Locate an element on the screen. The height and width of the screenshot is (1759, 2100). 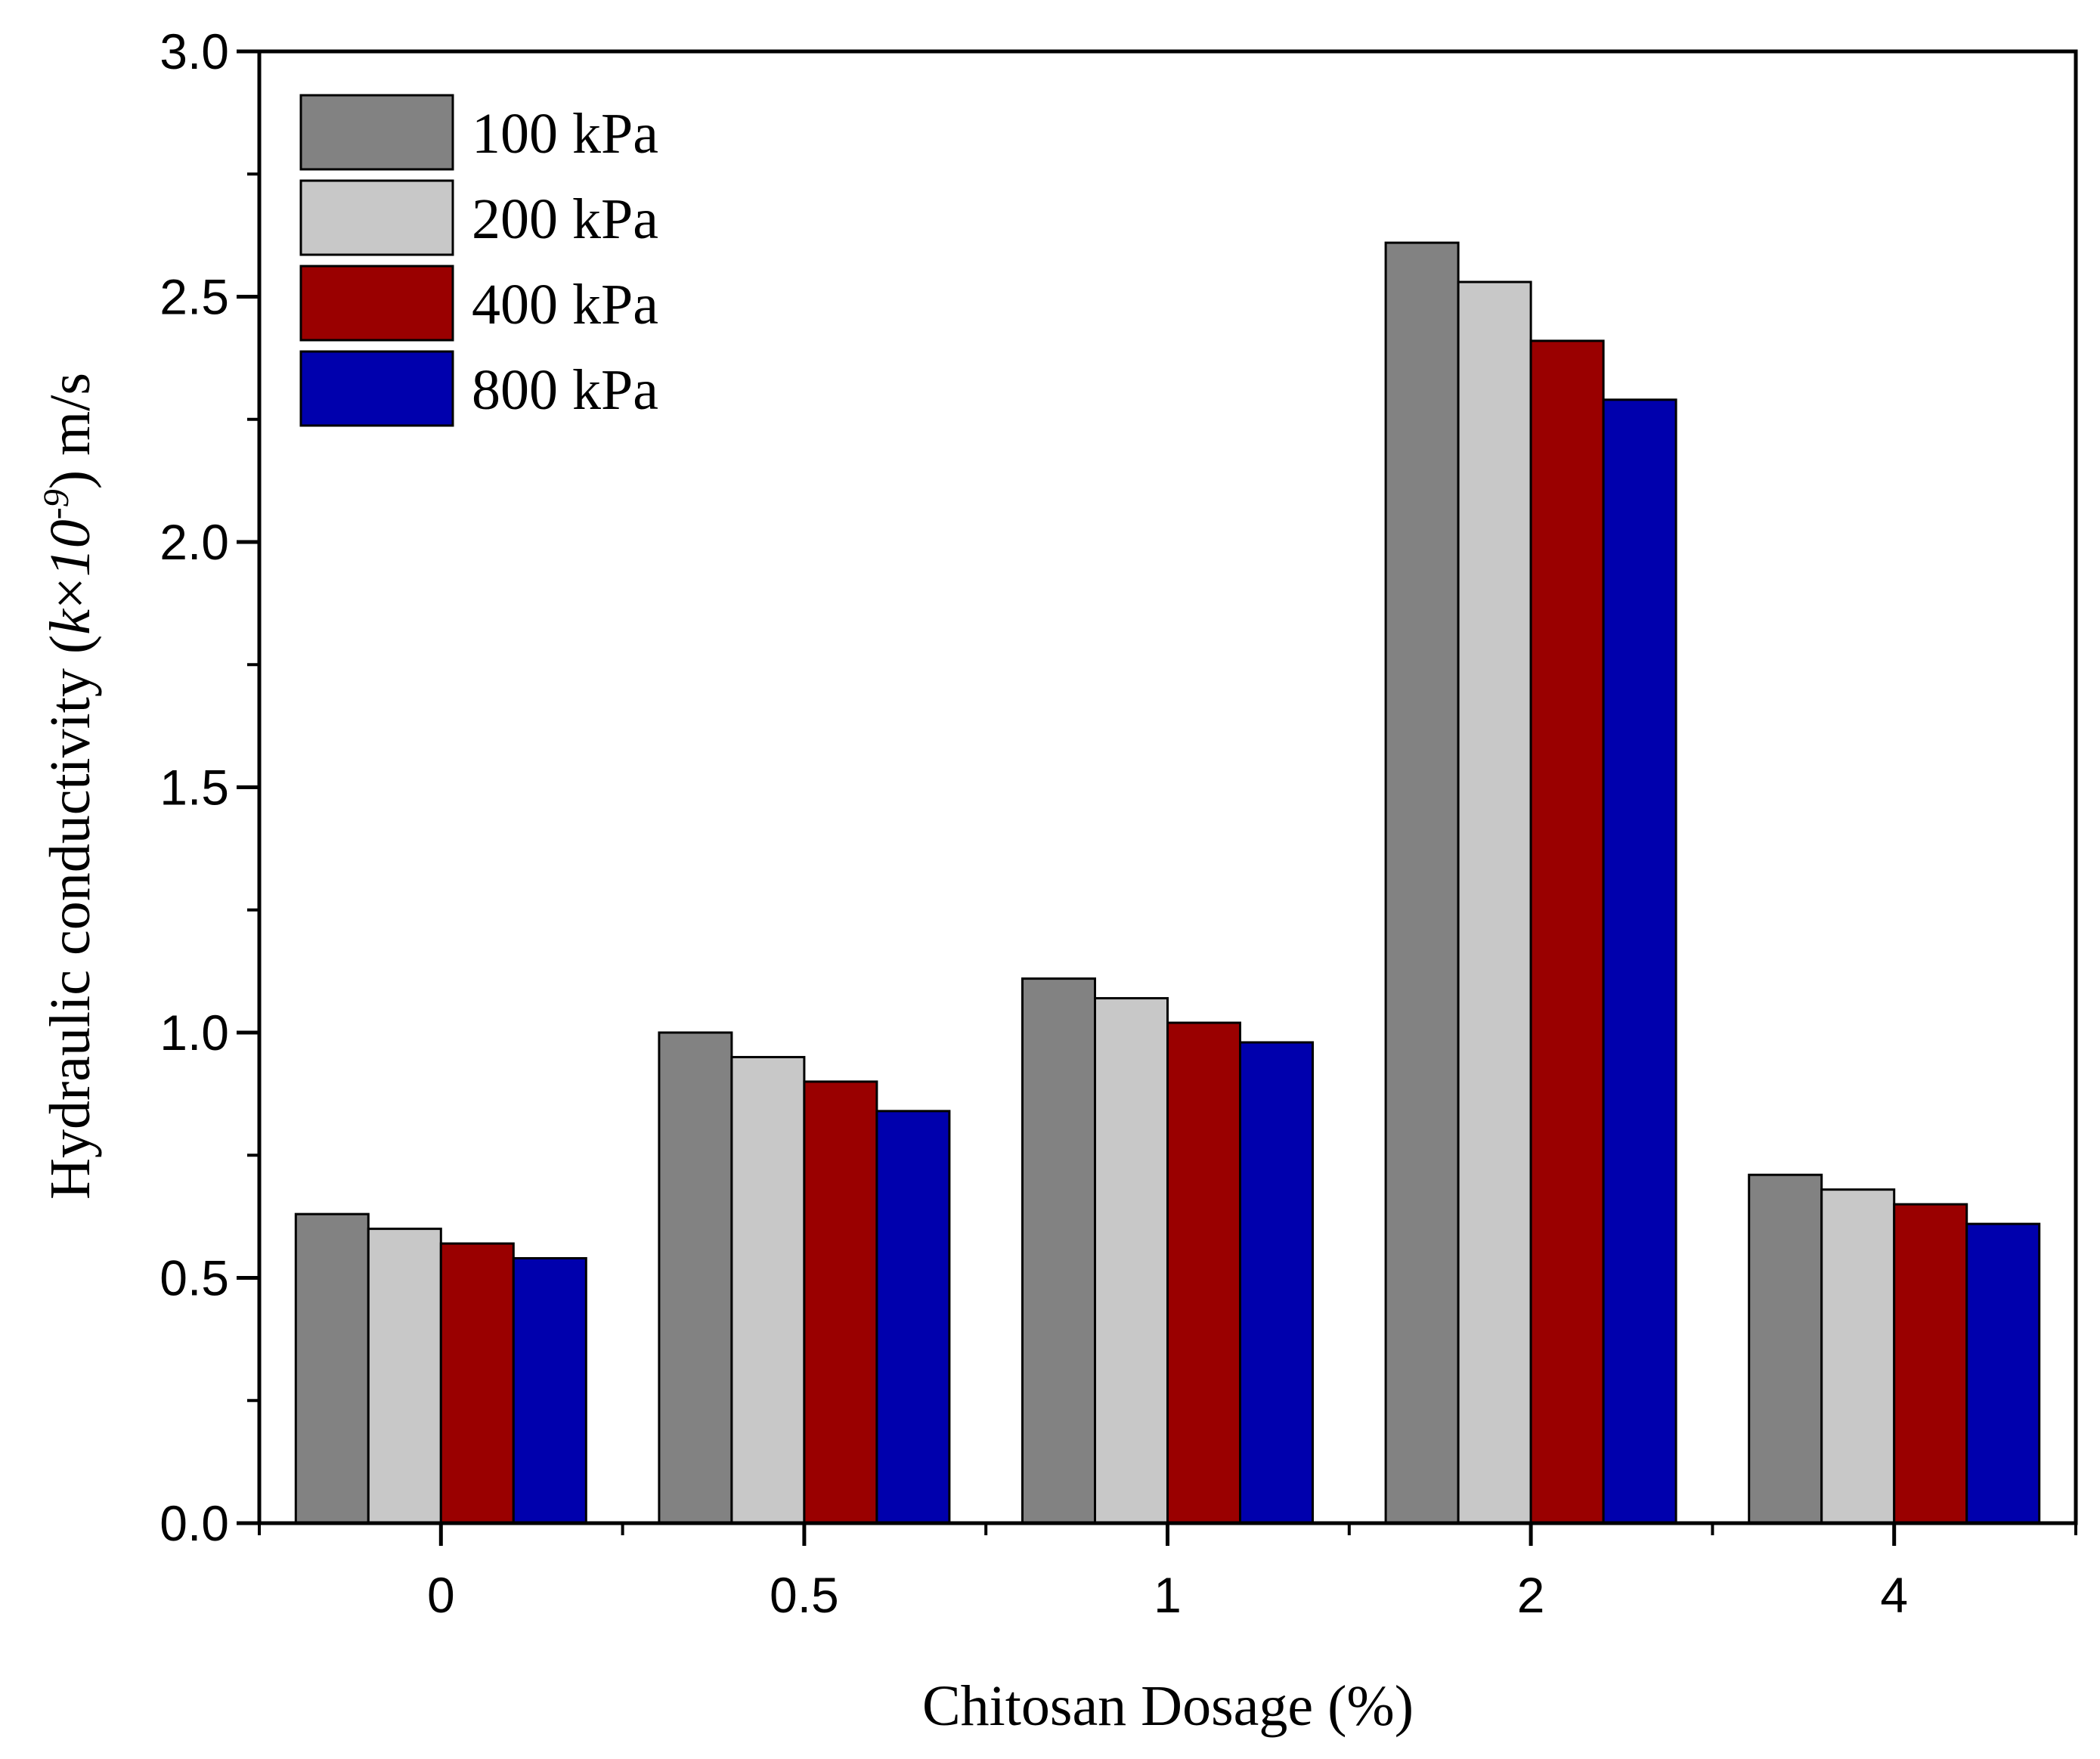
y-axis-title-exponent: -9 is located at coordinates (56, 504).